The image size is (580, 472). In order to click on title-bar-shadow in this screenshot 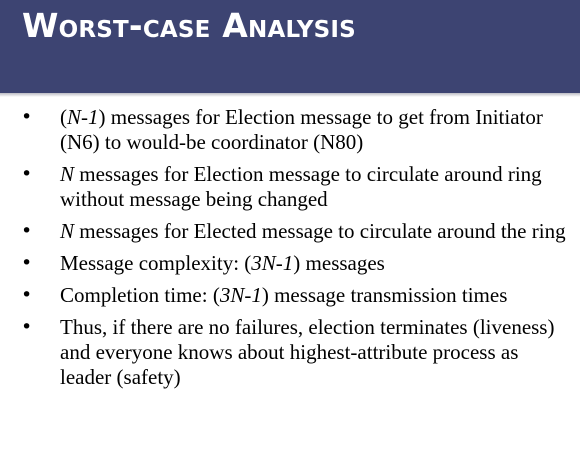, I will do `click(290, 95)`.